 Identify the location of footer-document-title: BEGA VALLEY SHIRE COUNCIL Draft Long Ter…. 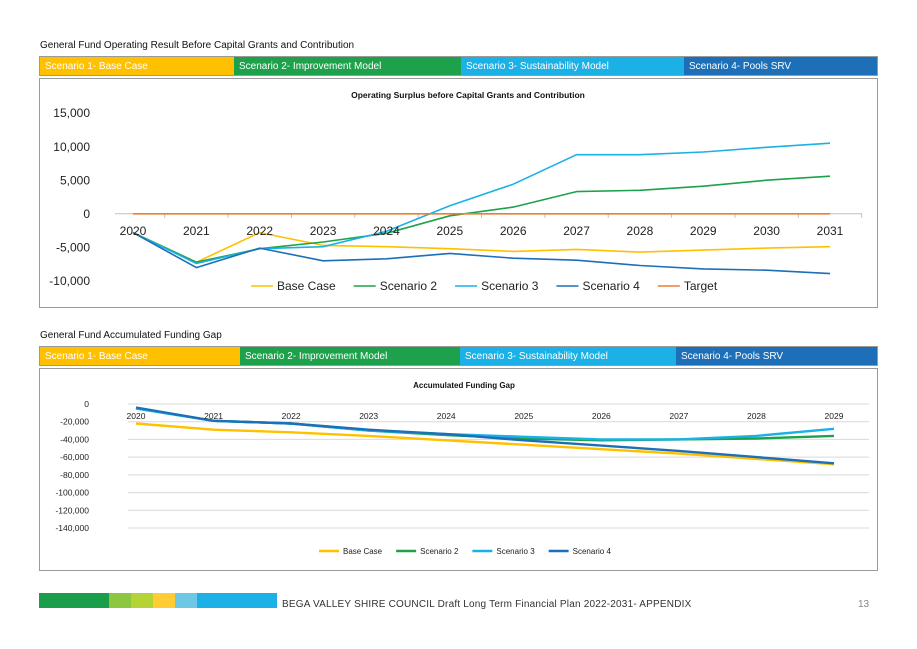
(487, 604).